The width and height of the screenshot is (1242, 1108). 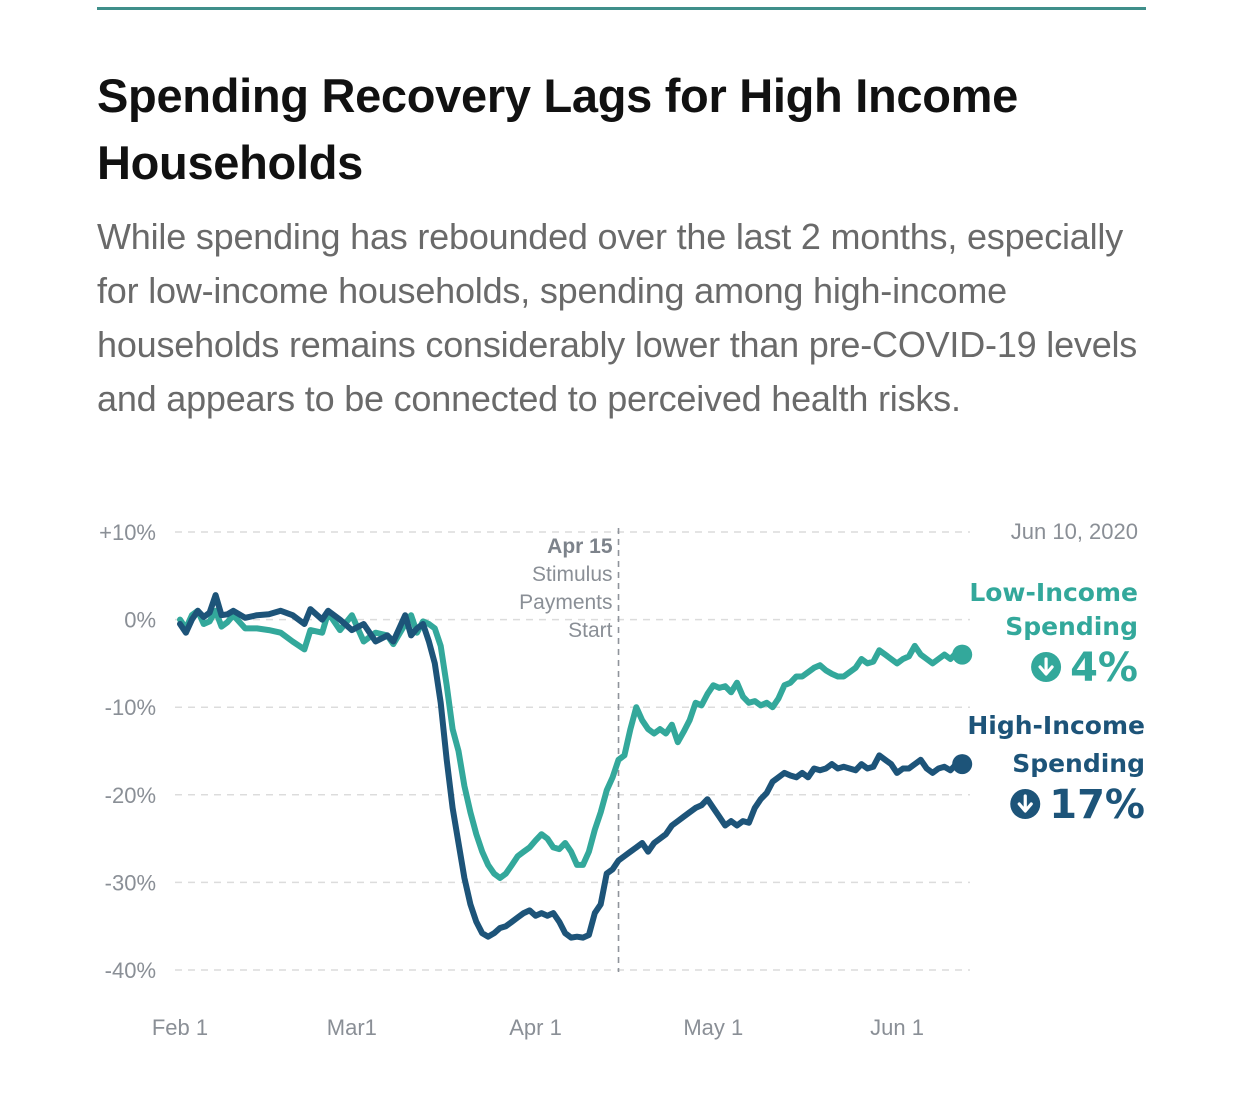 I want to click on low-income-value: 4%, so click(x=1104, y=668).